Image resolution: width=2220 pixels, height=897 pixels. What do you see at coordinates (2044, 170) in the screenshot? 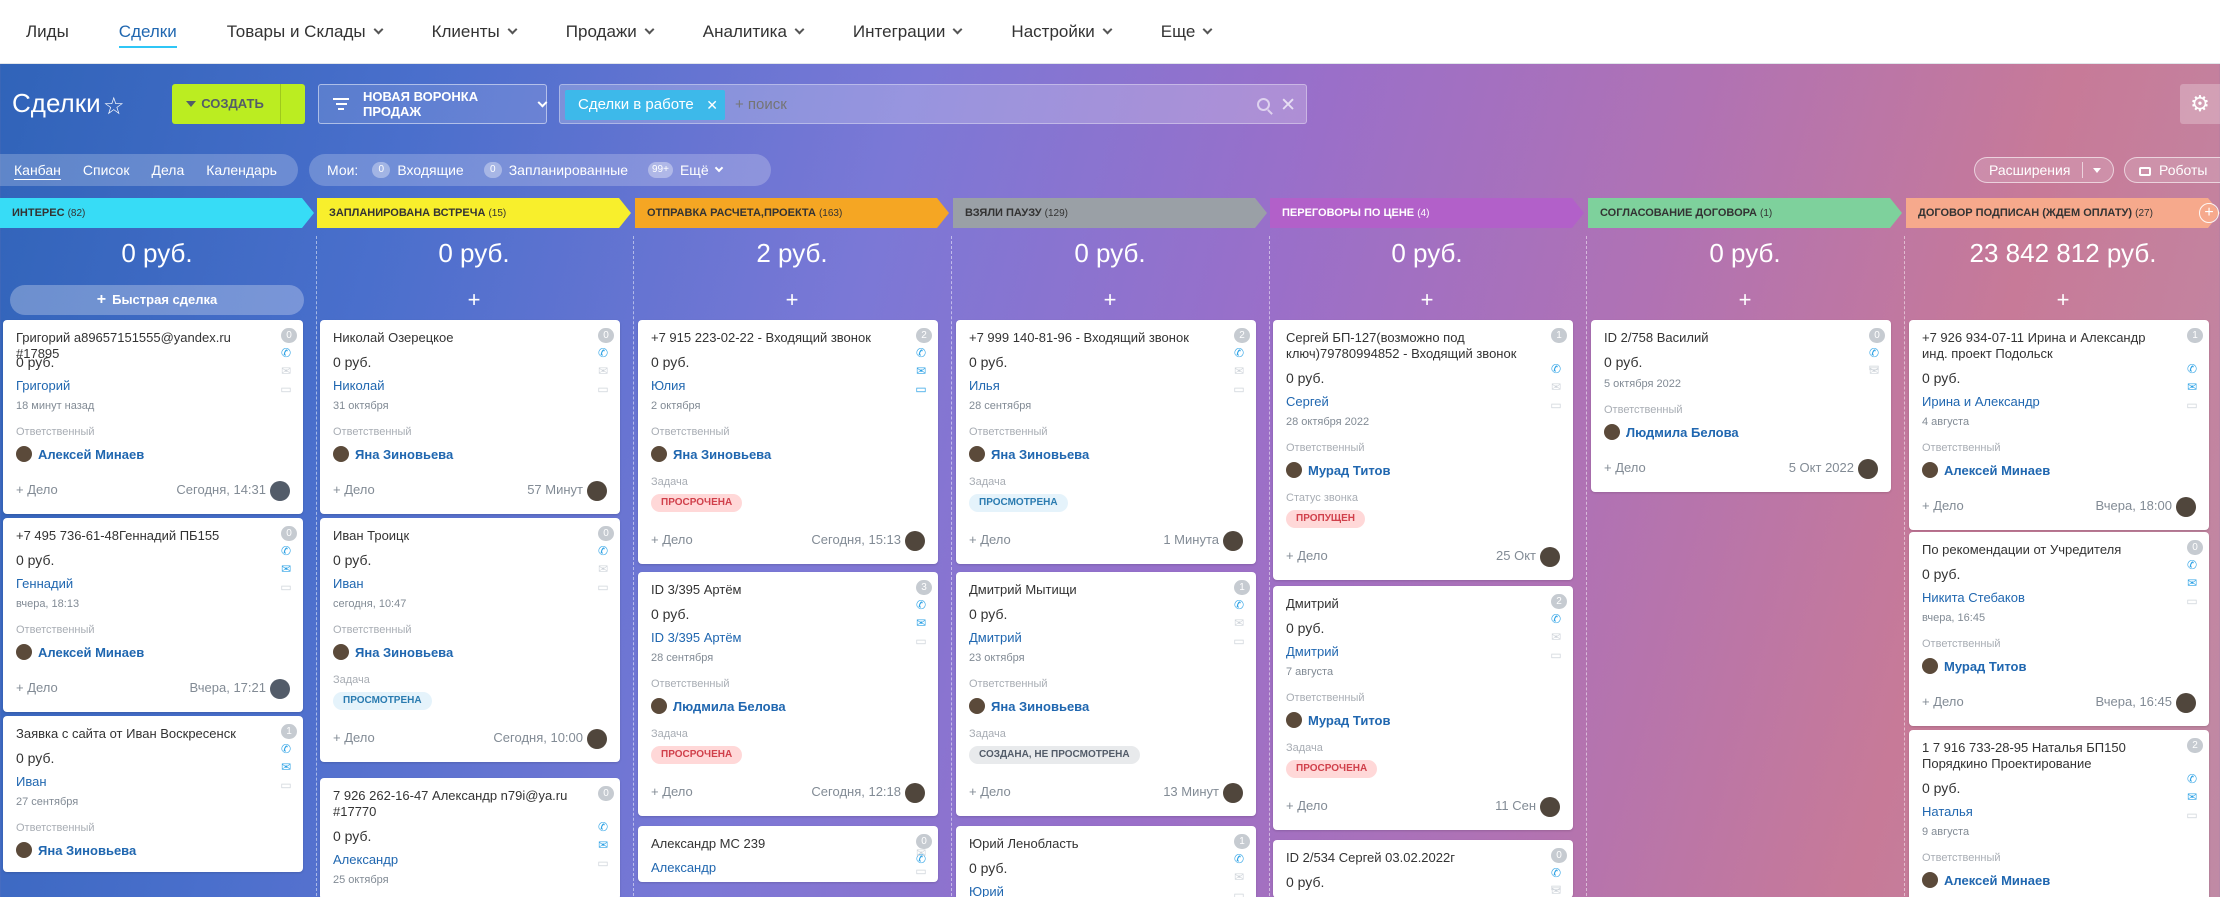
I see `extensions-button: Расширения` at bounding box center [2044, 170].